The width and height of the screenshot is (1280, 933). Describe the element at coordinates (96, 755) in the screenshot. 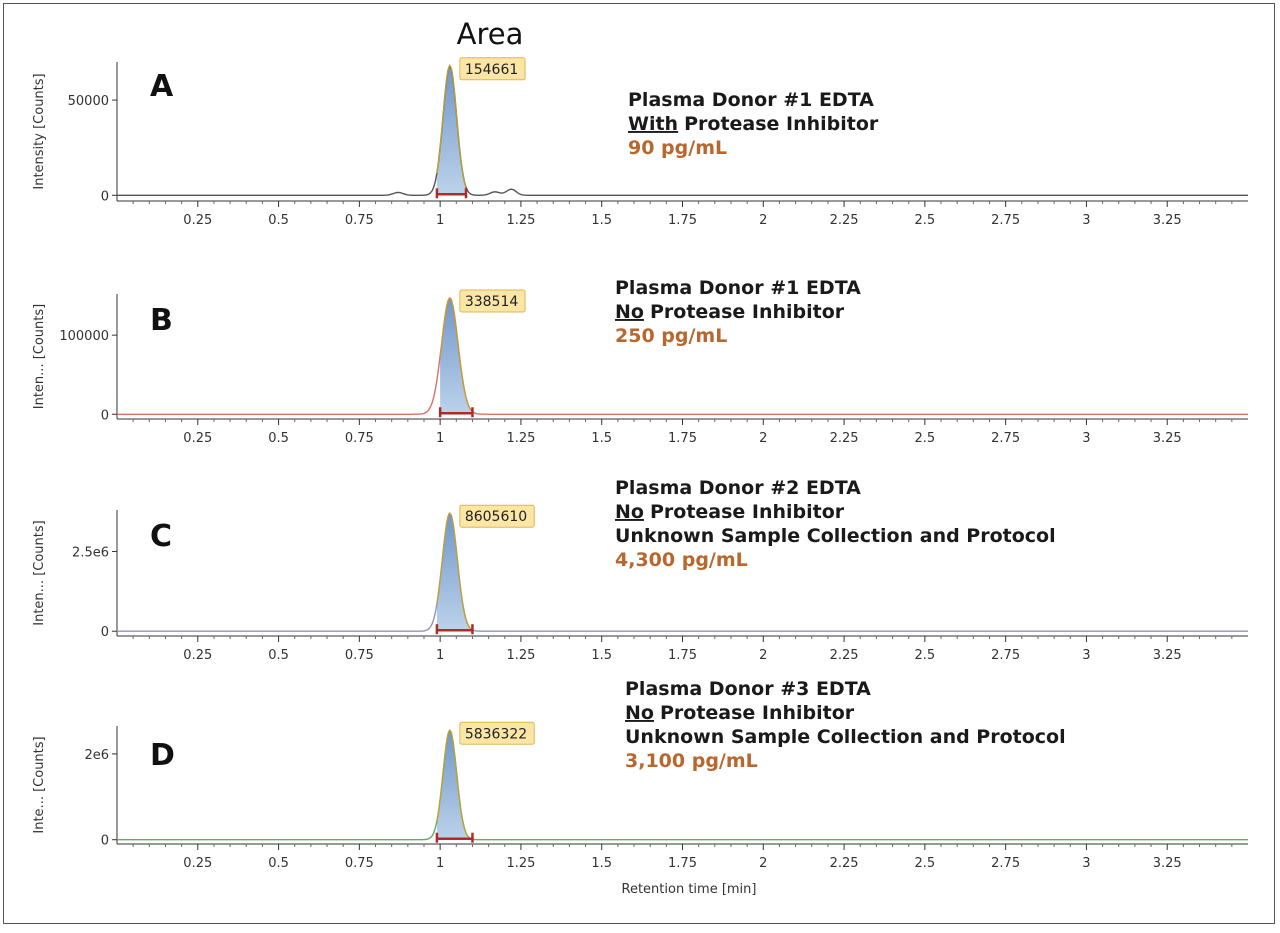

I see `y-tick-label: 2e6` at that location.